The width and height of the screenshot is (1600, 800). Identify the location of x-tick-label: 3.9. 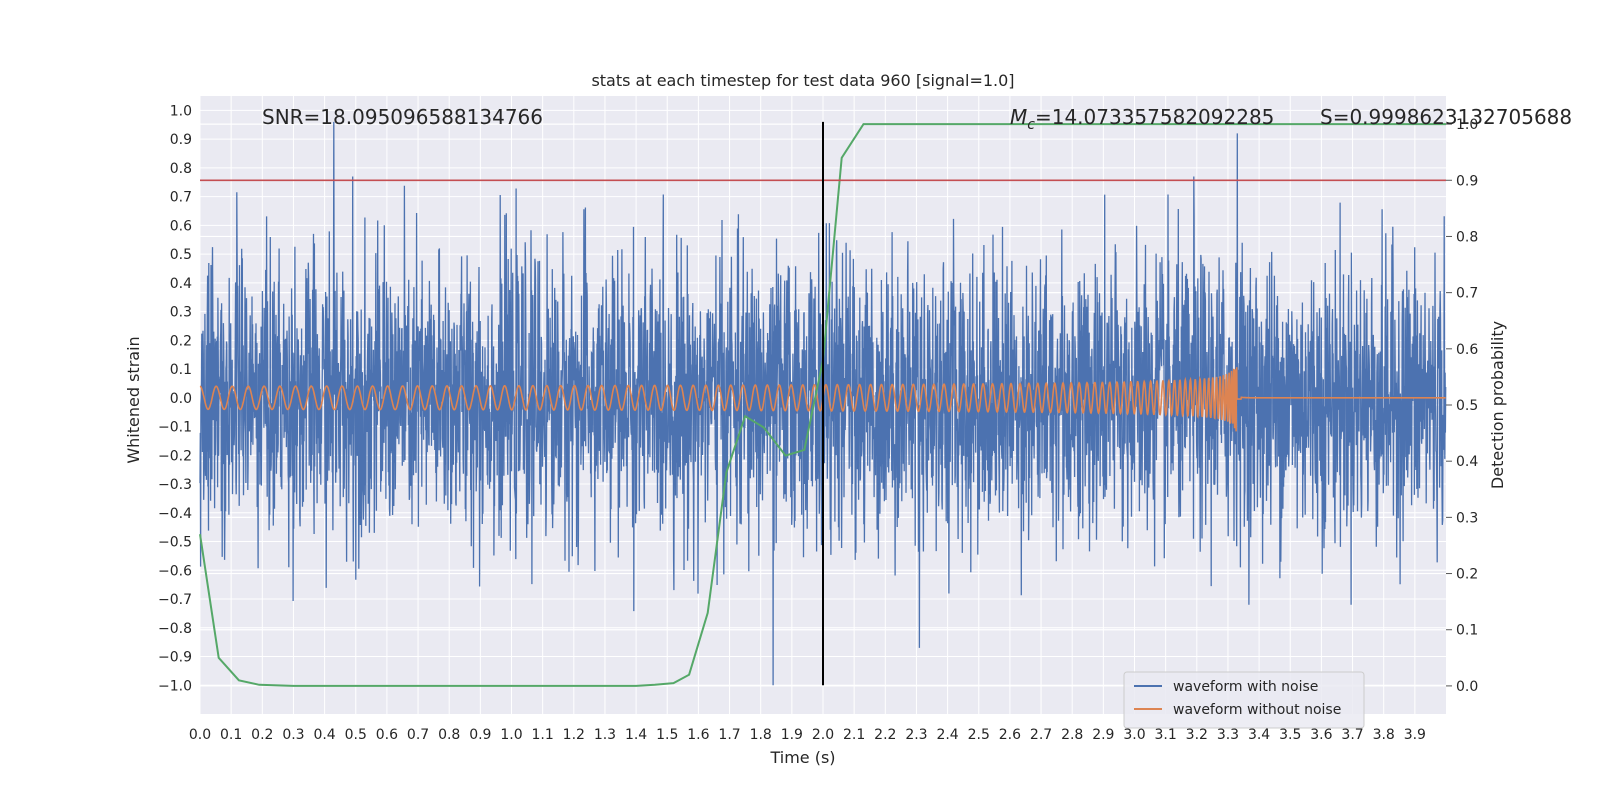
(1415, 735).